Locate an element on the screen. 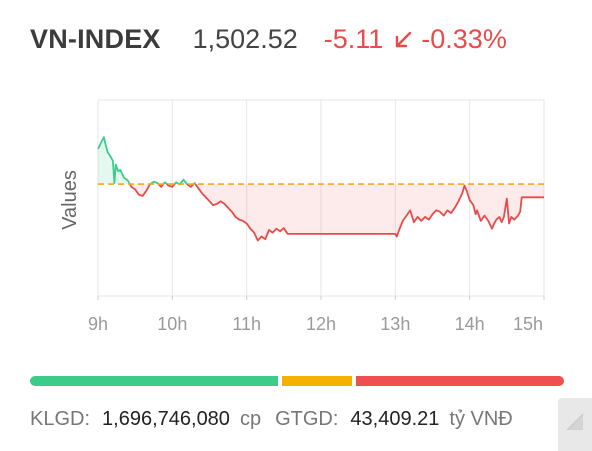 The width and height of the screenshot is (592, 451). page-curl-icon is located at coordinates (575, 422).